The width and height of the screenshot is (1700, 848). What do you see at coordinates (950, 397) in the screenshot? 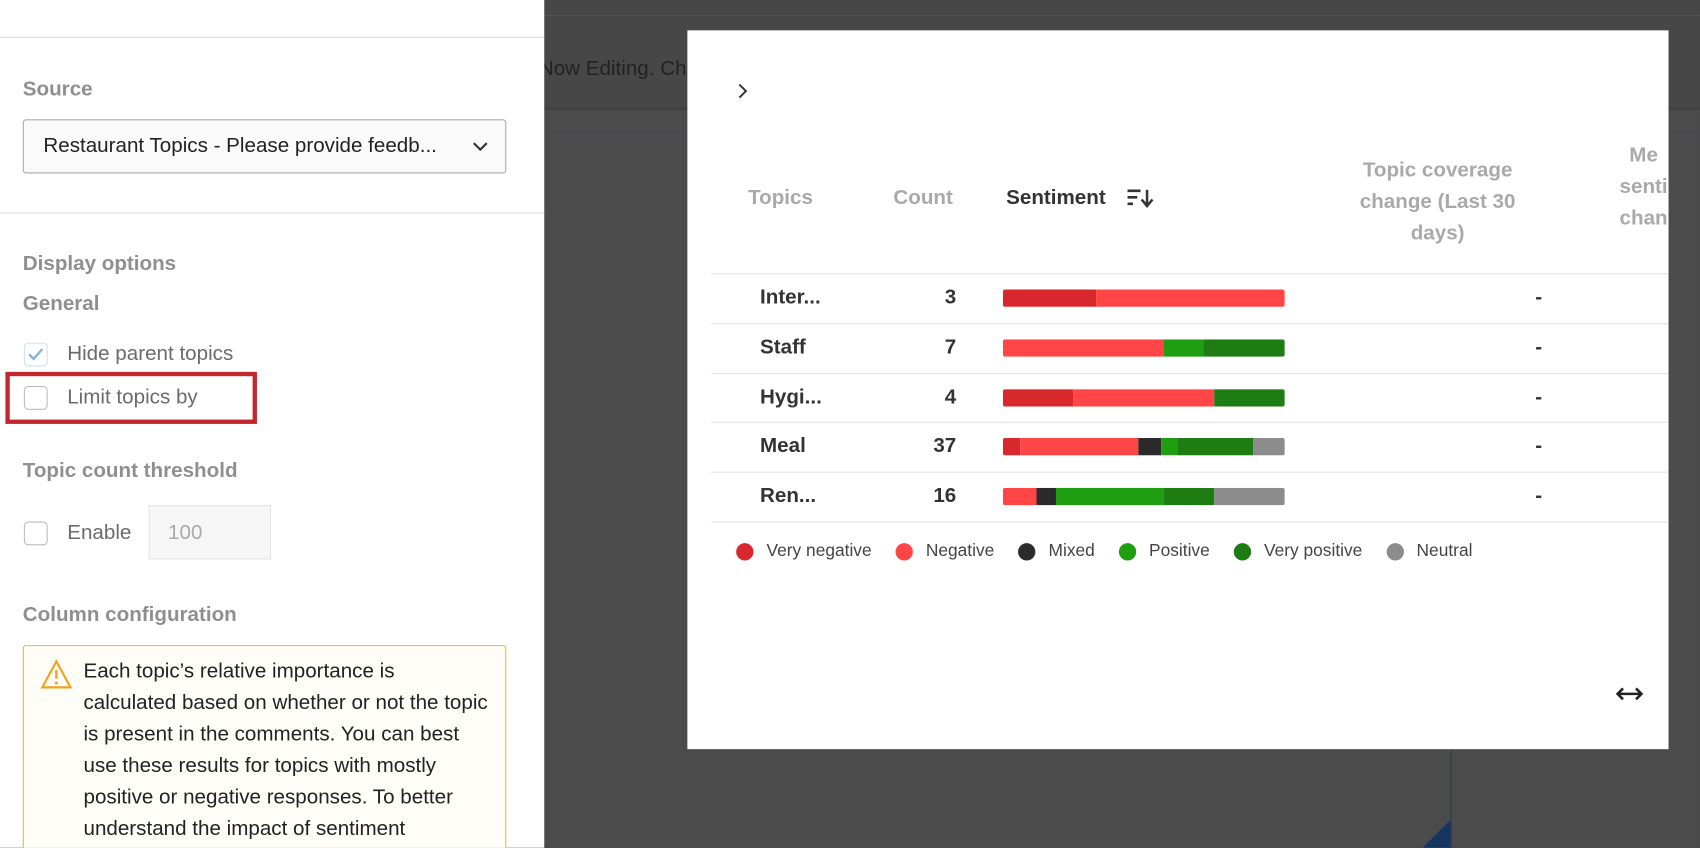
I see `topic-count: 4` at bounding box center [950, 397].